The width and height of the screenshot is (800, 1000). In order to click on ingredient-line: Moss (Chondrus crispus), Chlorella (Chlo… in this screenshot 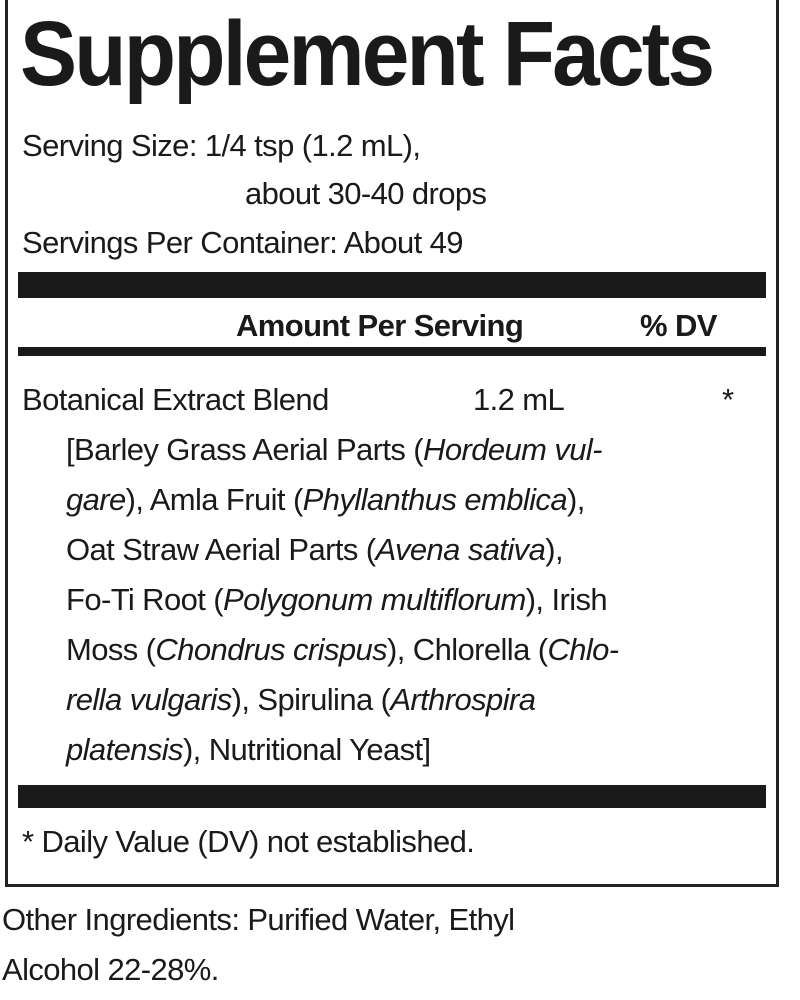, I will do `click(342, 649)`.